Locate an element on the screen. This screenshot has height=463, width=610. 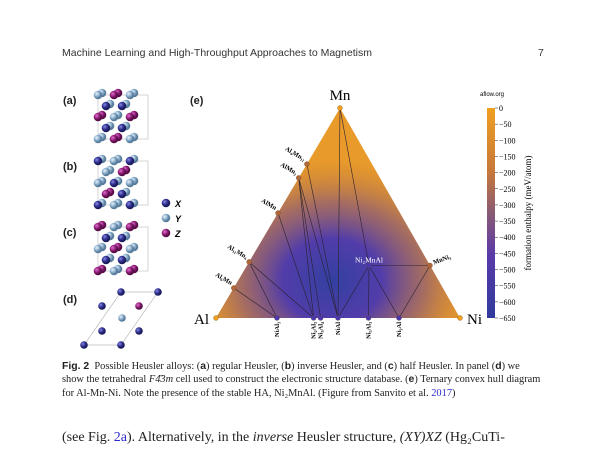
formula: (XY)XZ is located at coordinates (420, 437).